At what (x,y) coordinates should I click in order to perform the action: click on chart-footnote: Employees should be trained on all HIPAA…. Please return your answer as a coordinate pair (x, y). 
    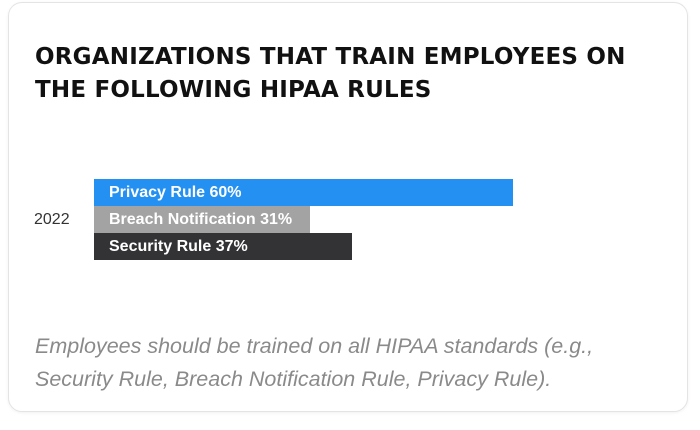
    Looking at the image, I should click on (314, 362).